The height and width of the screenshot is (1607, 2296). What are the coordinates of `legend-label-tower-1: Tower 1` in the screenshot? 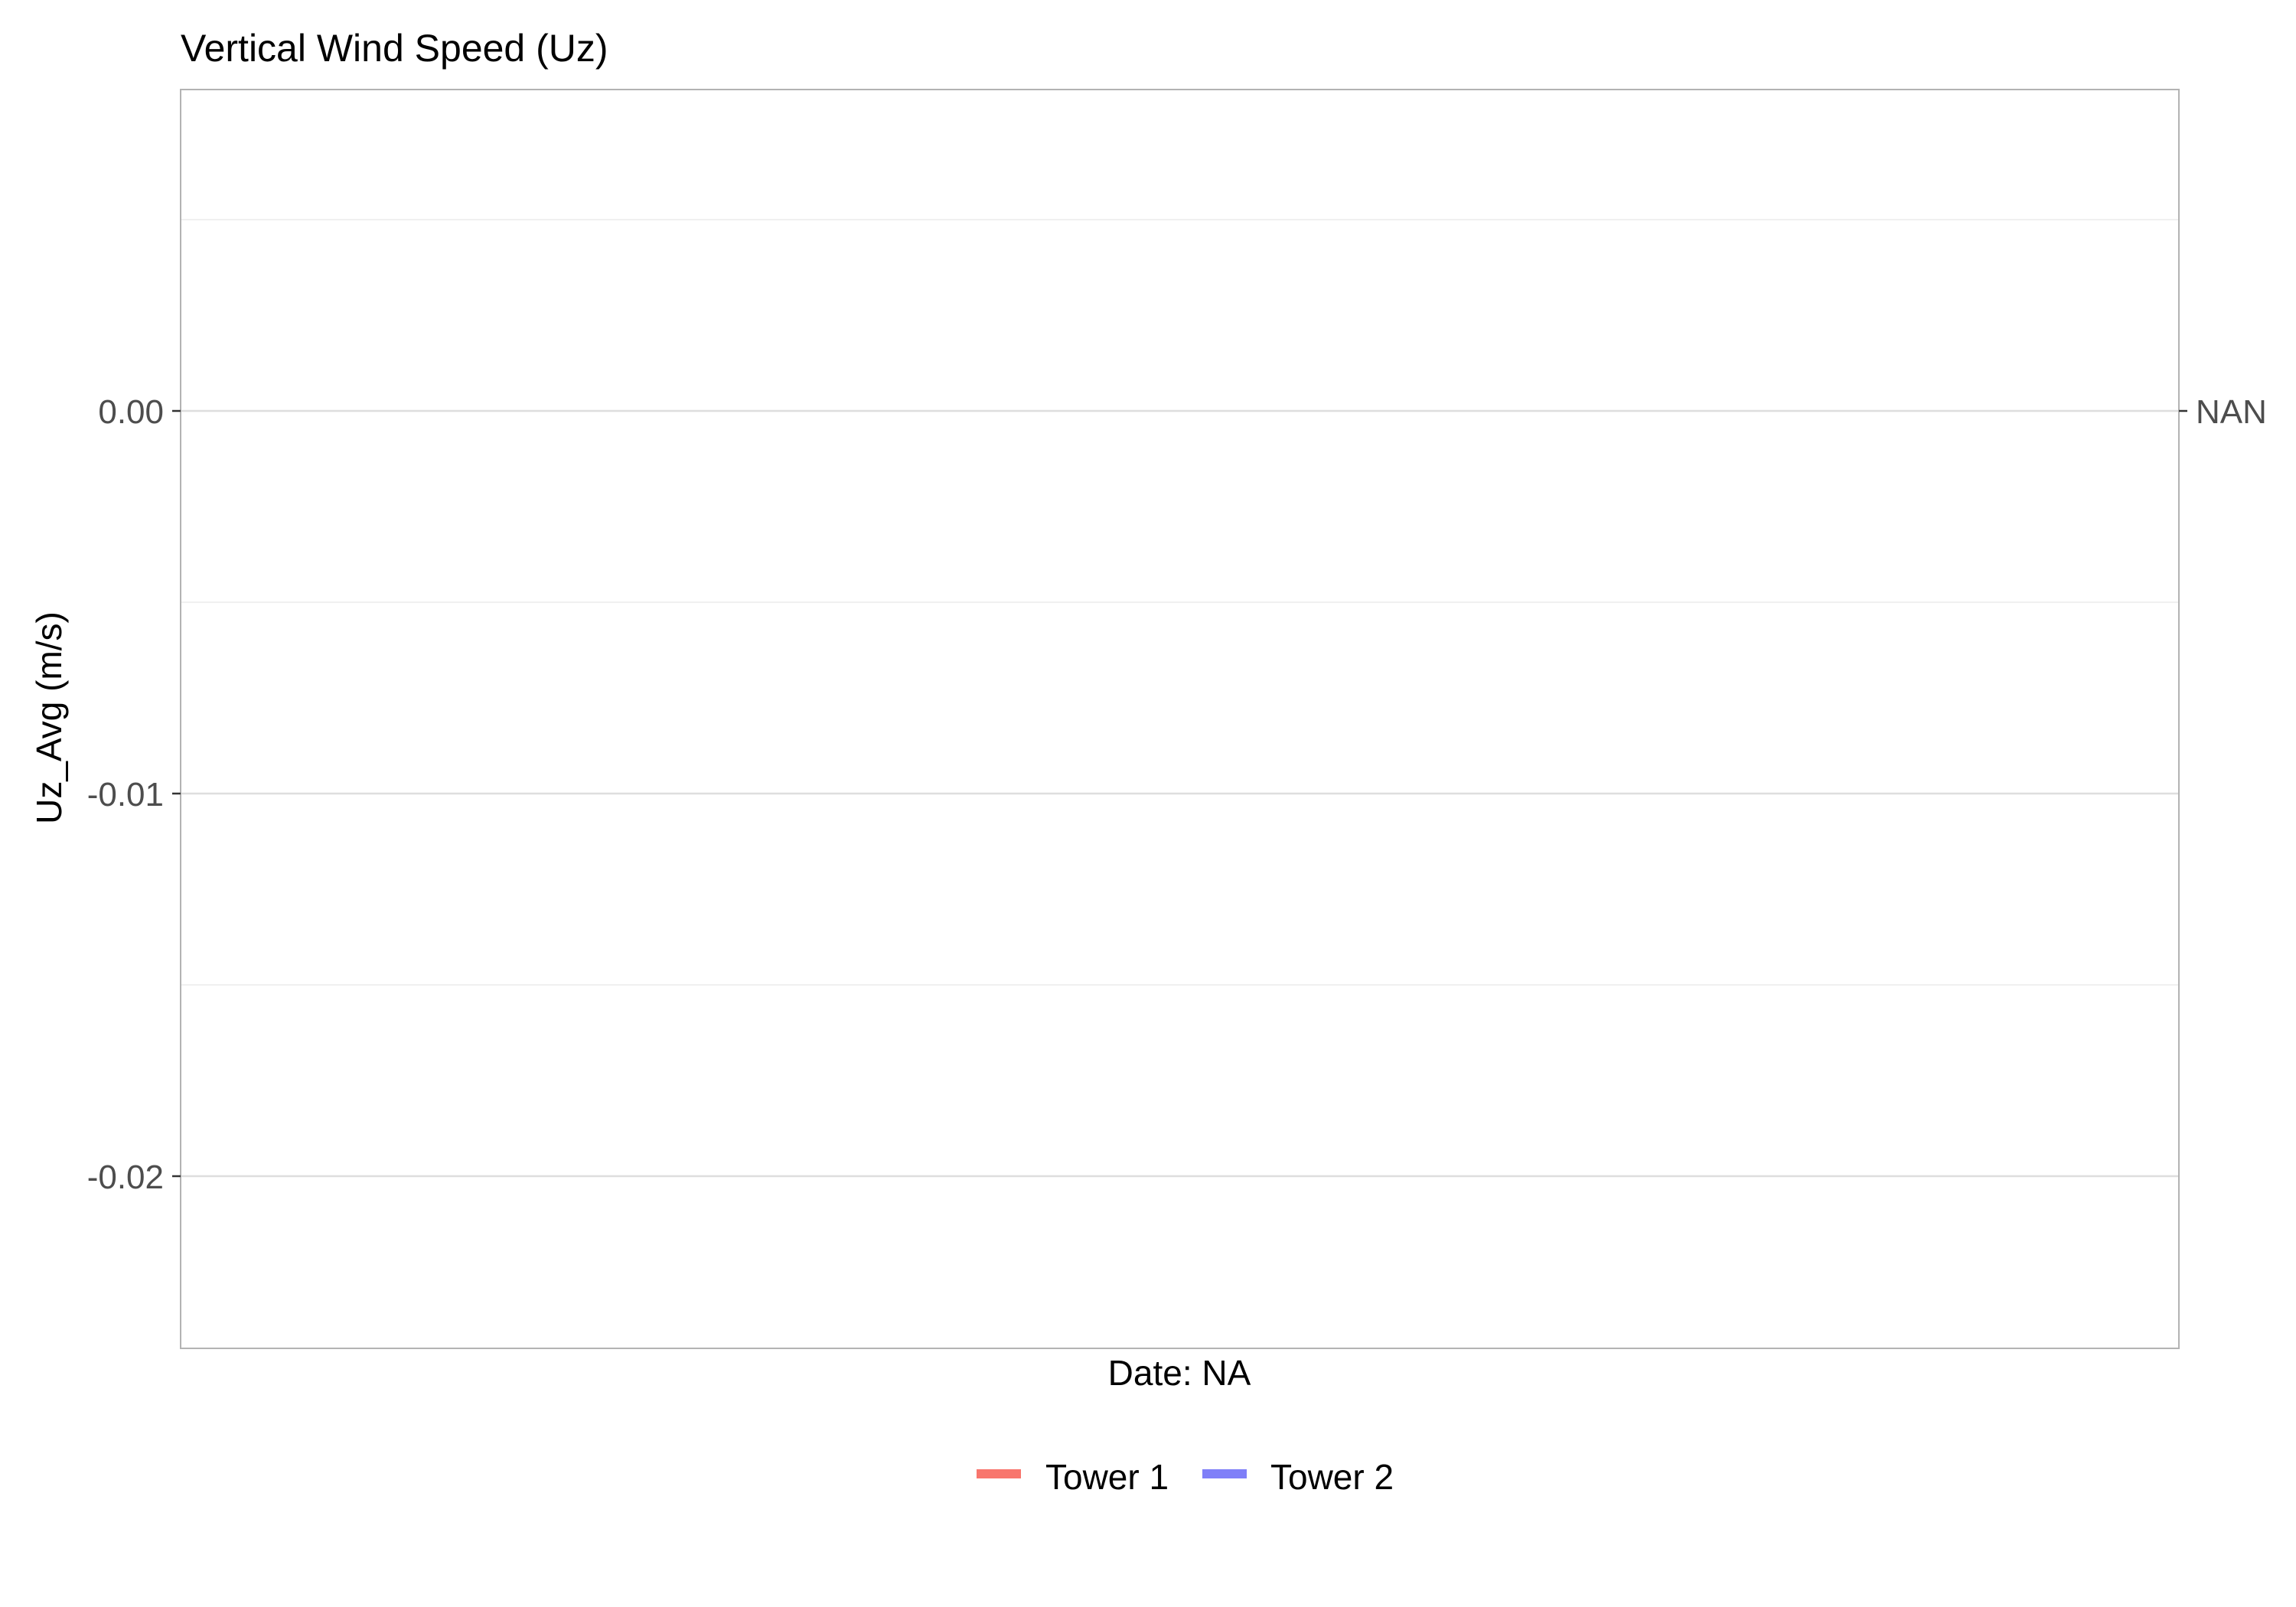 It's located at (1107, 1477).